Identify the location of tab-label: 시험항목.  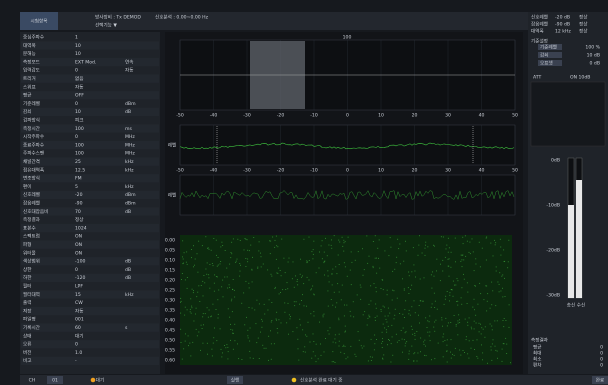
(39, 21).